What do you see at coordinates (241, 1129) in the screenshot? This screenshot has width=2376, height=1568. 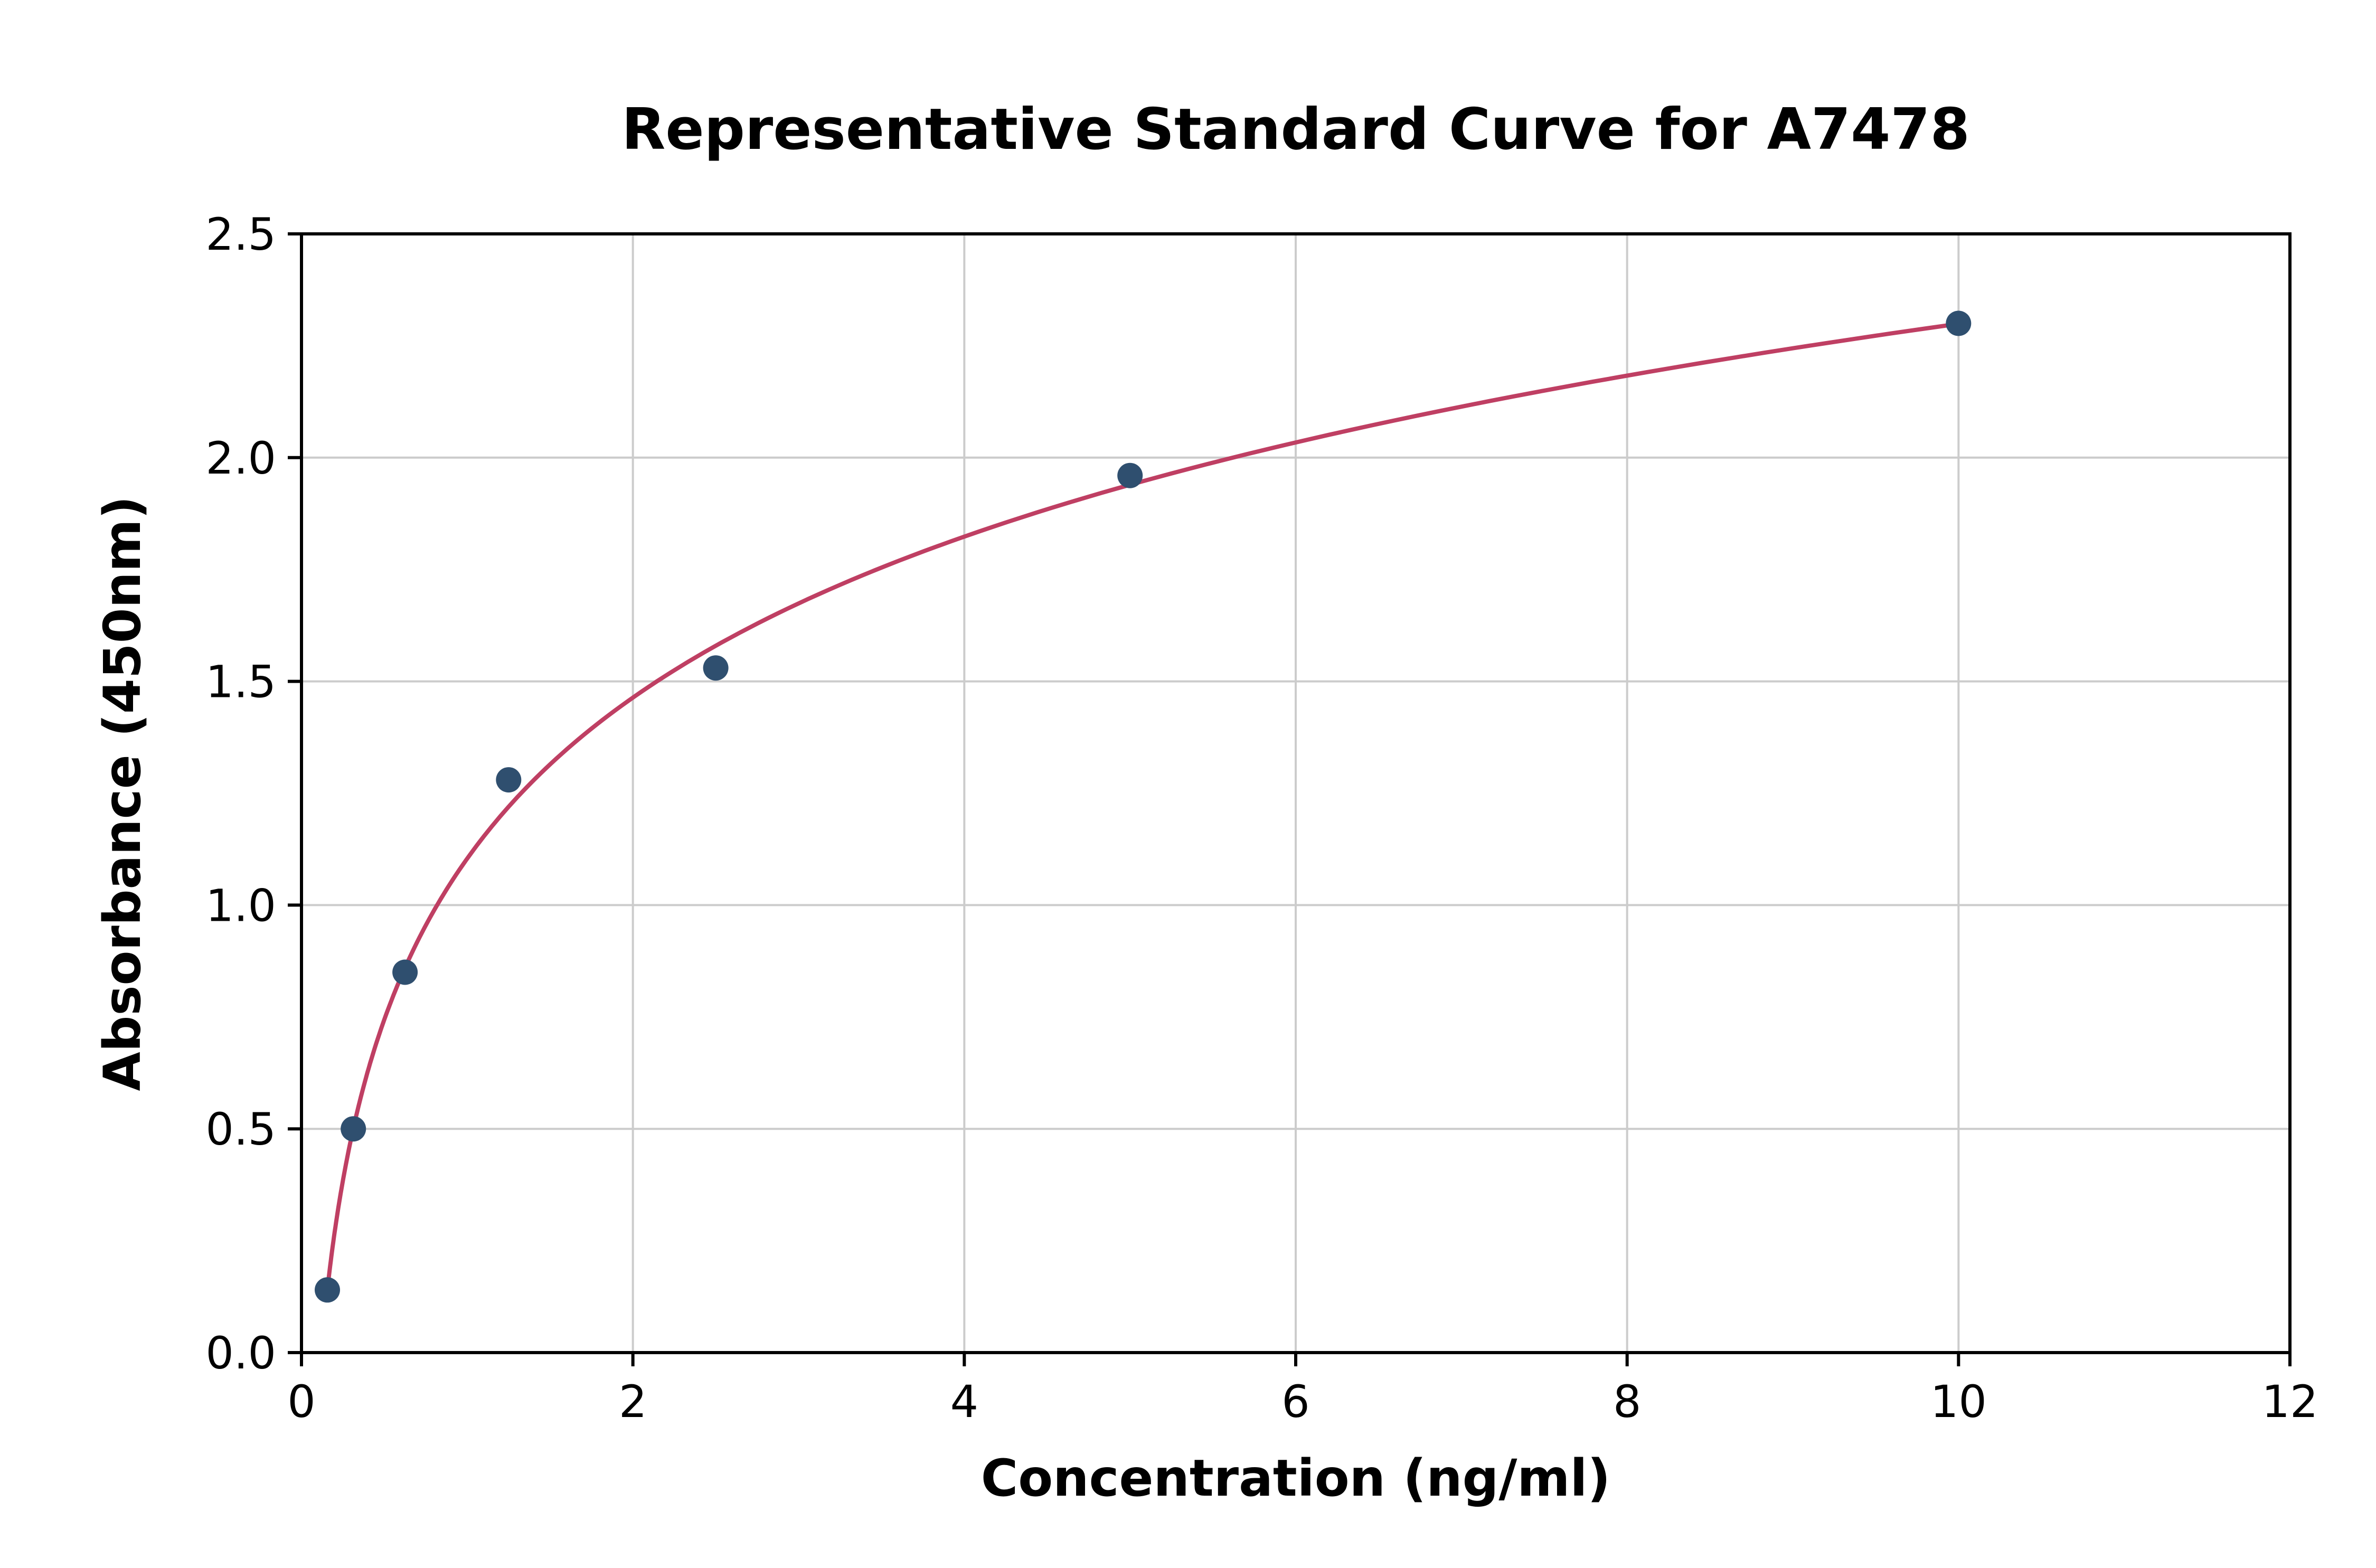 I see `y-tick-label: 0.5` at bounding box center [241, 1129].